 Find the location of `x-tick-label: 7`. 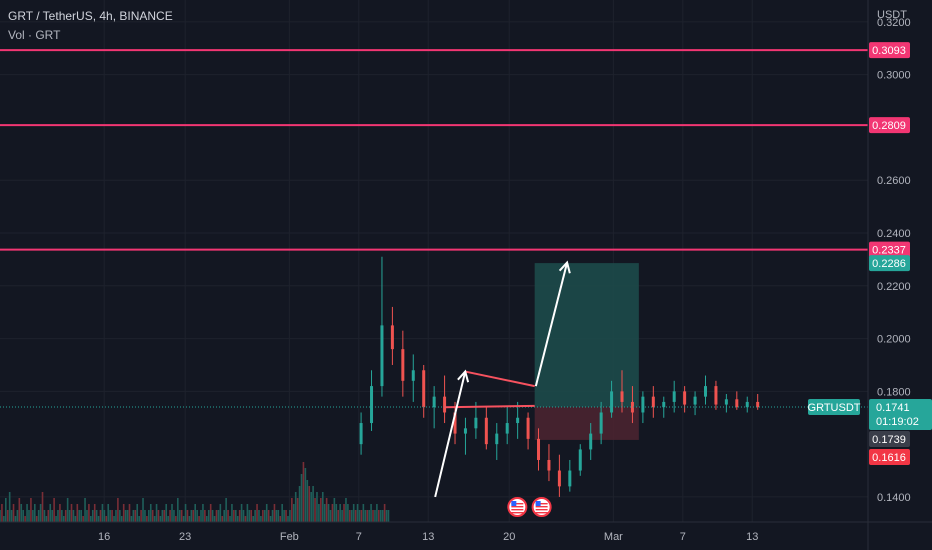

x-tick-label: 7 is located at coordinates (683, 537).